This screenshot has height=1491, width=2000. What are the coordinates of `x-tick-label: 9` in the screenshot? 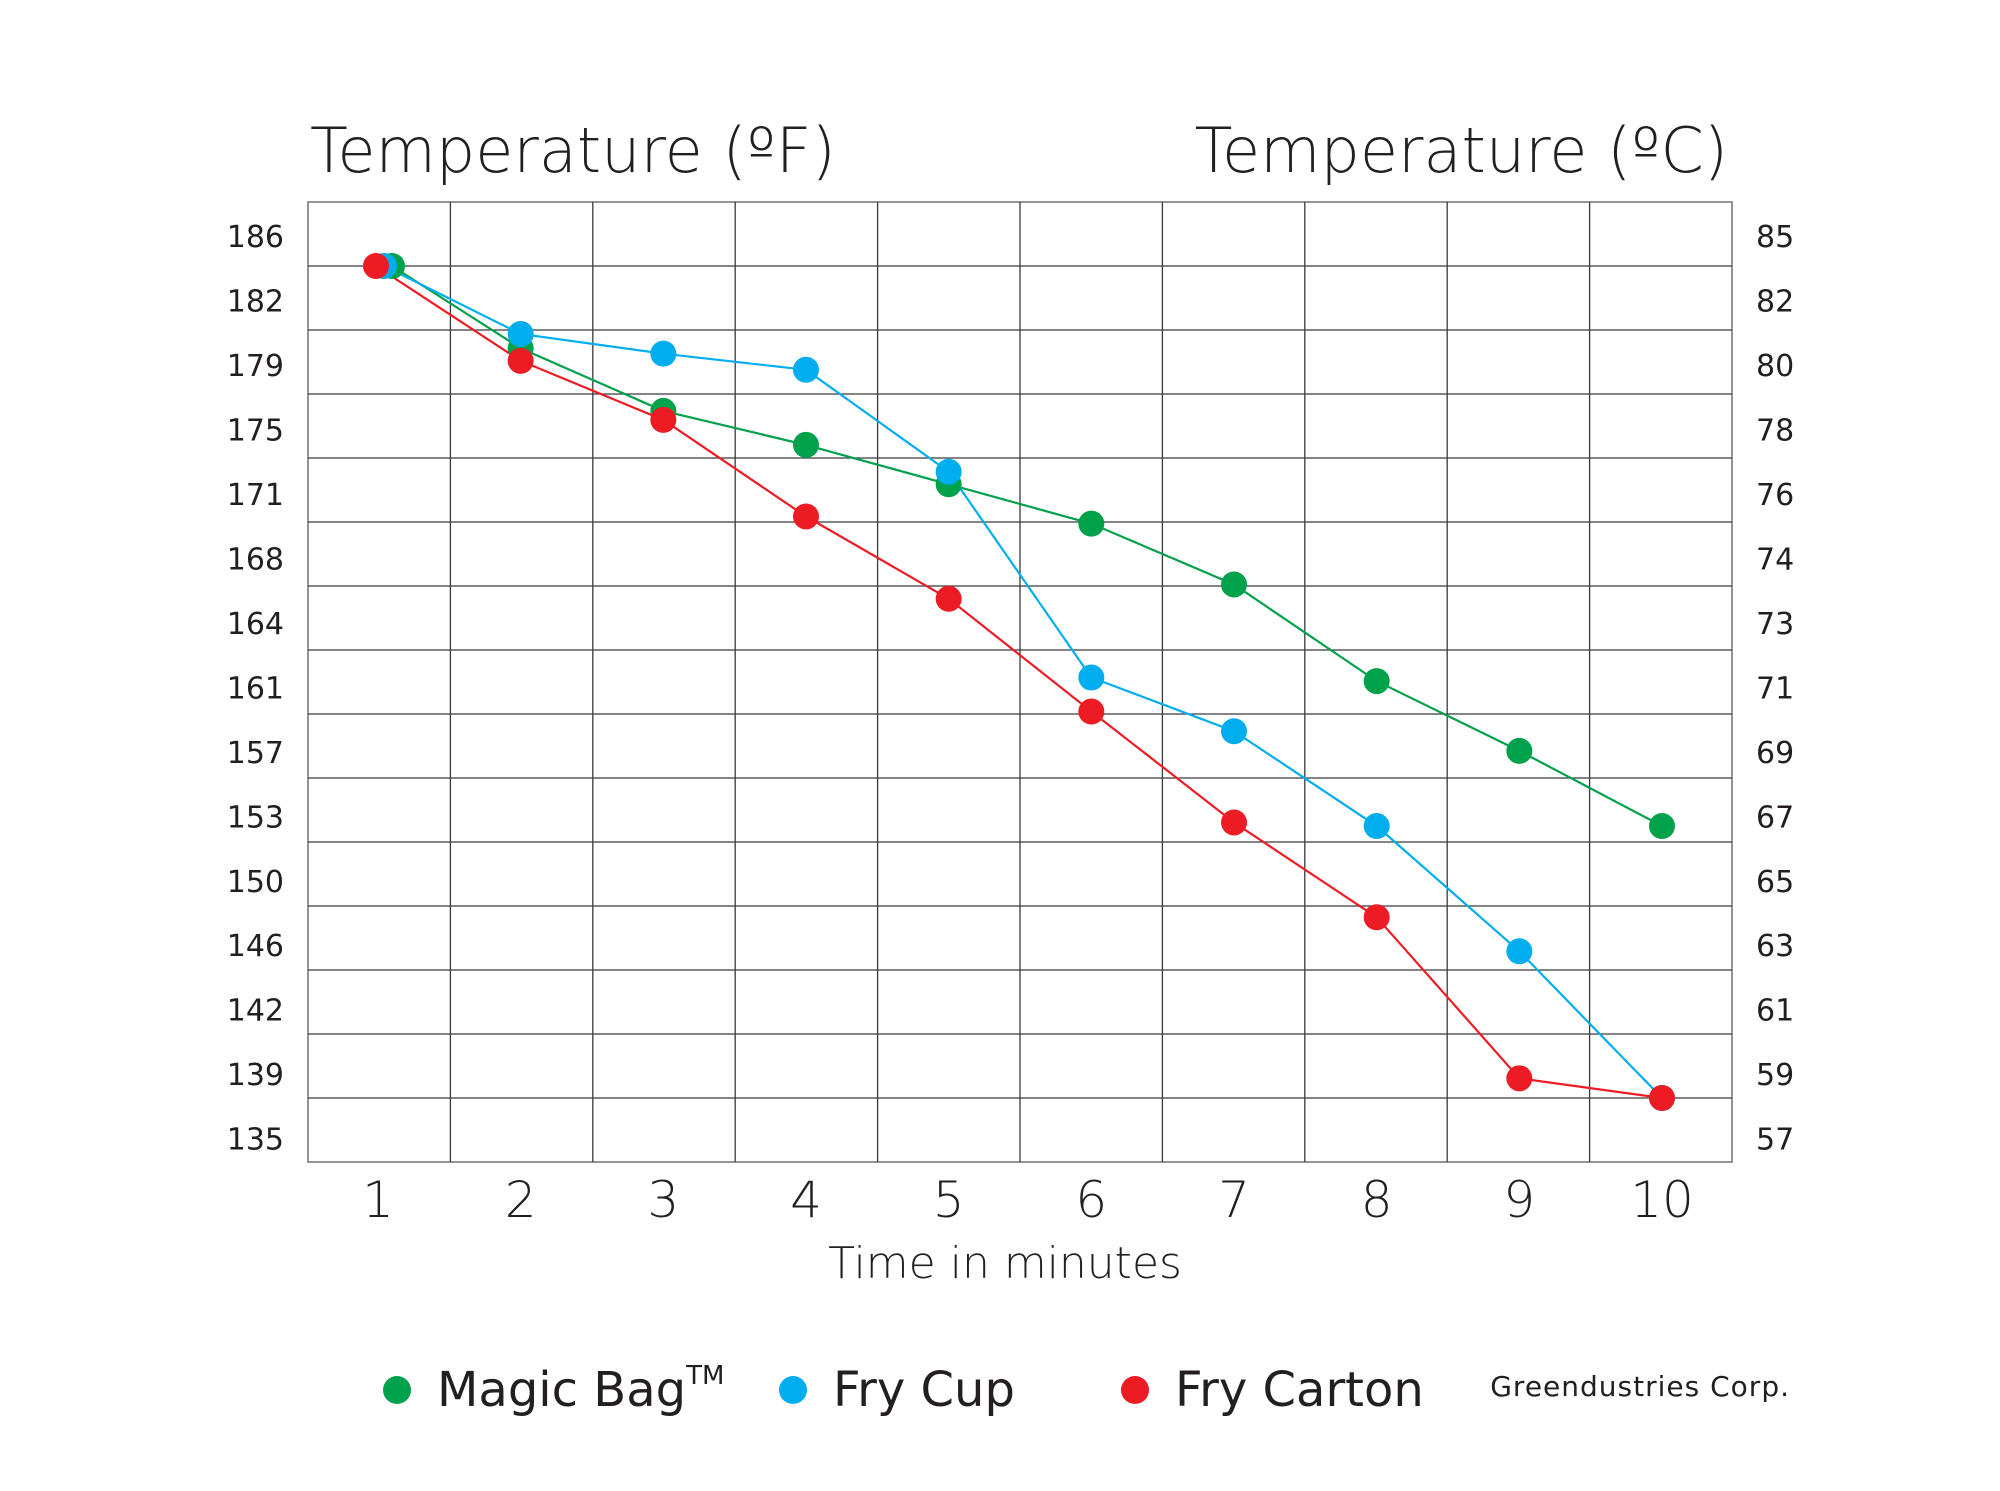 It's located at (1519, 1200).